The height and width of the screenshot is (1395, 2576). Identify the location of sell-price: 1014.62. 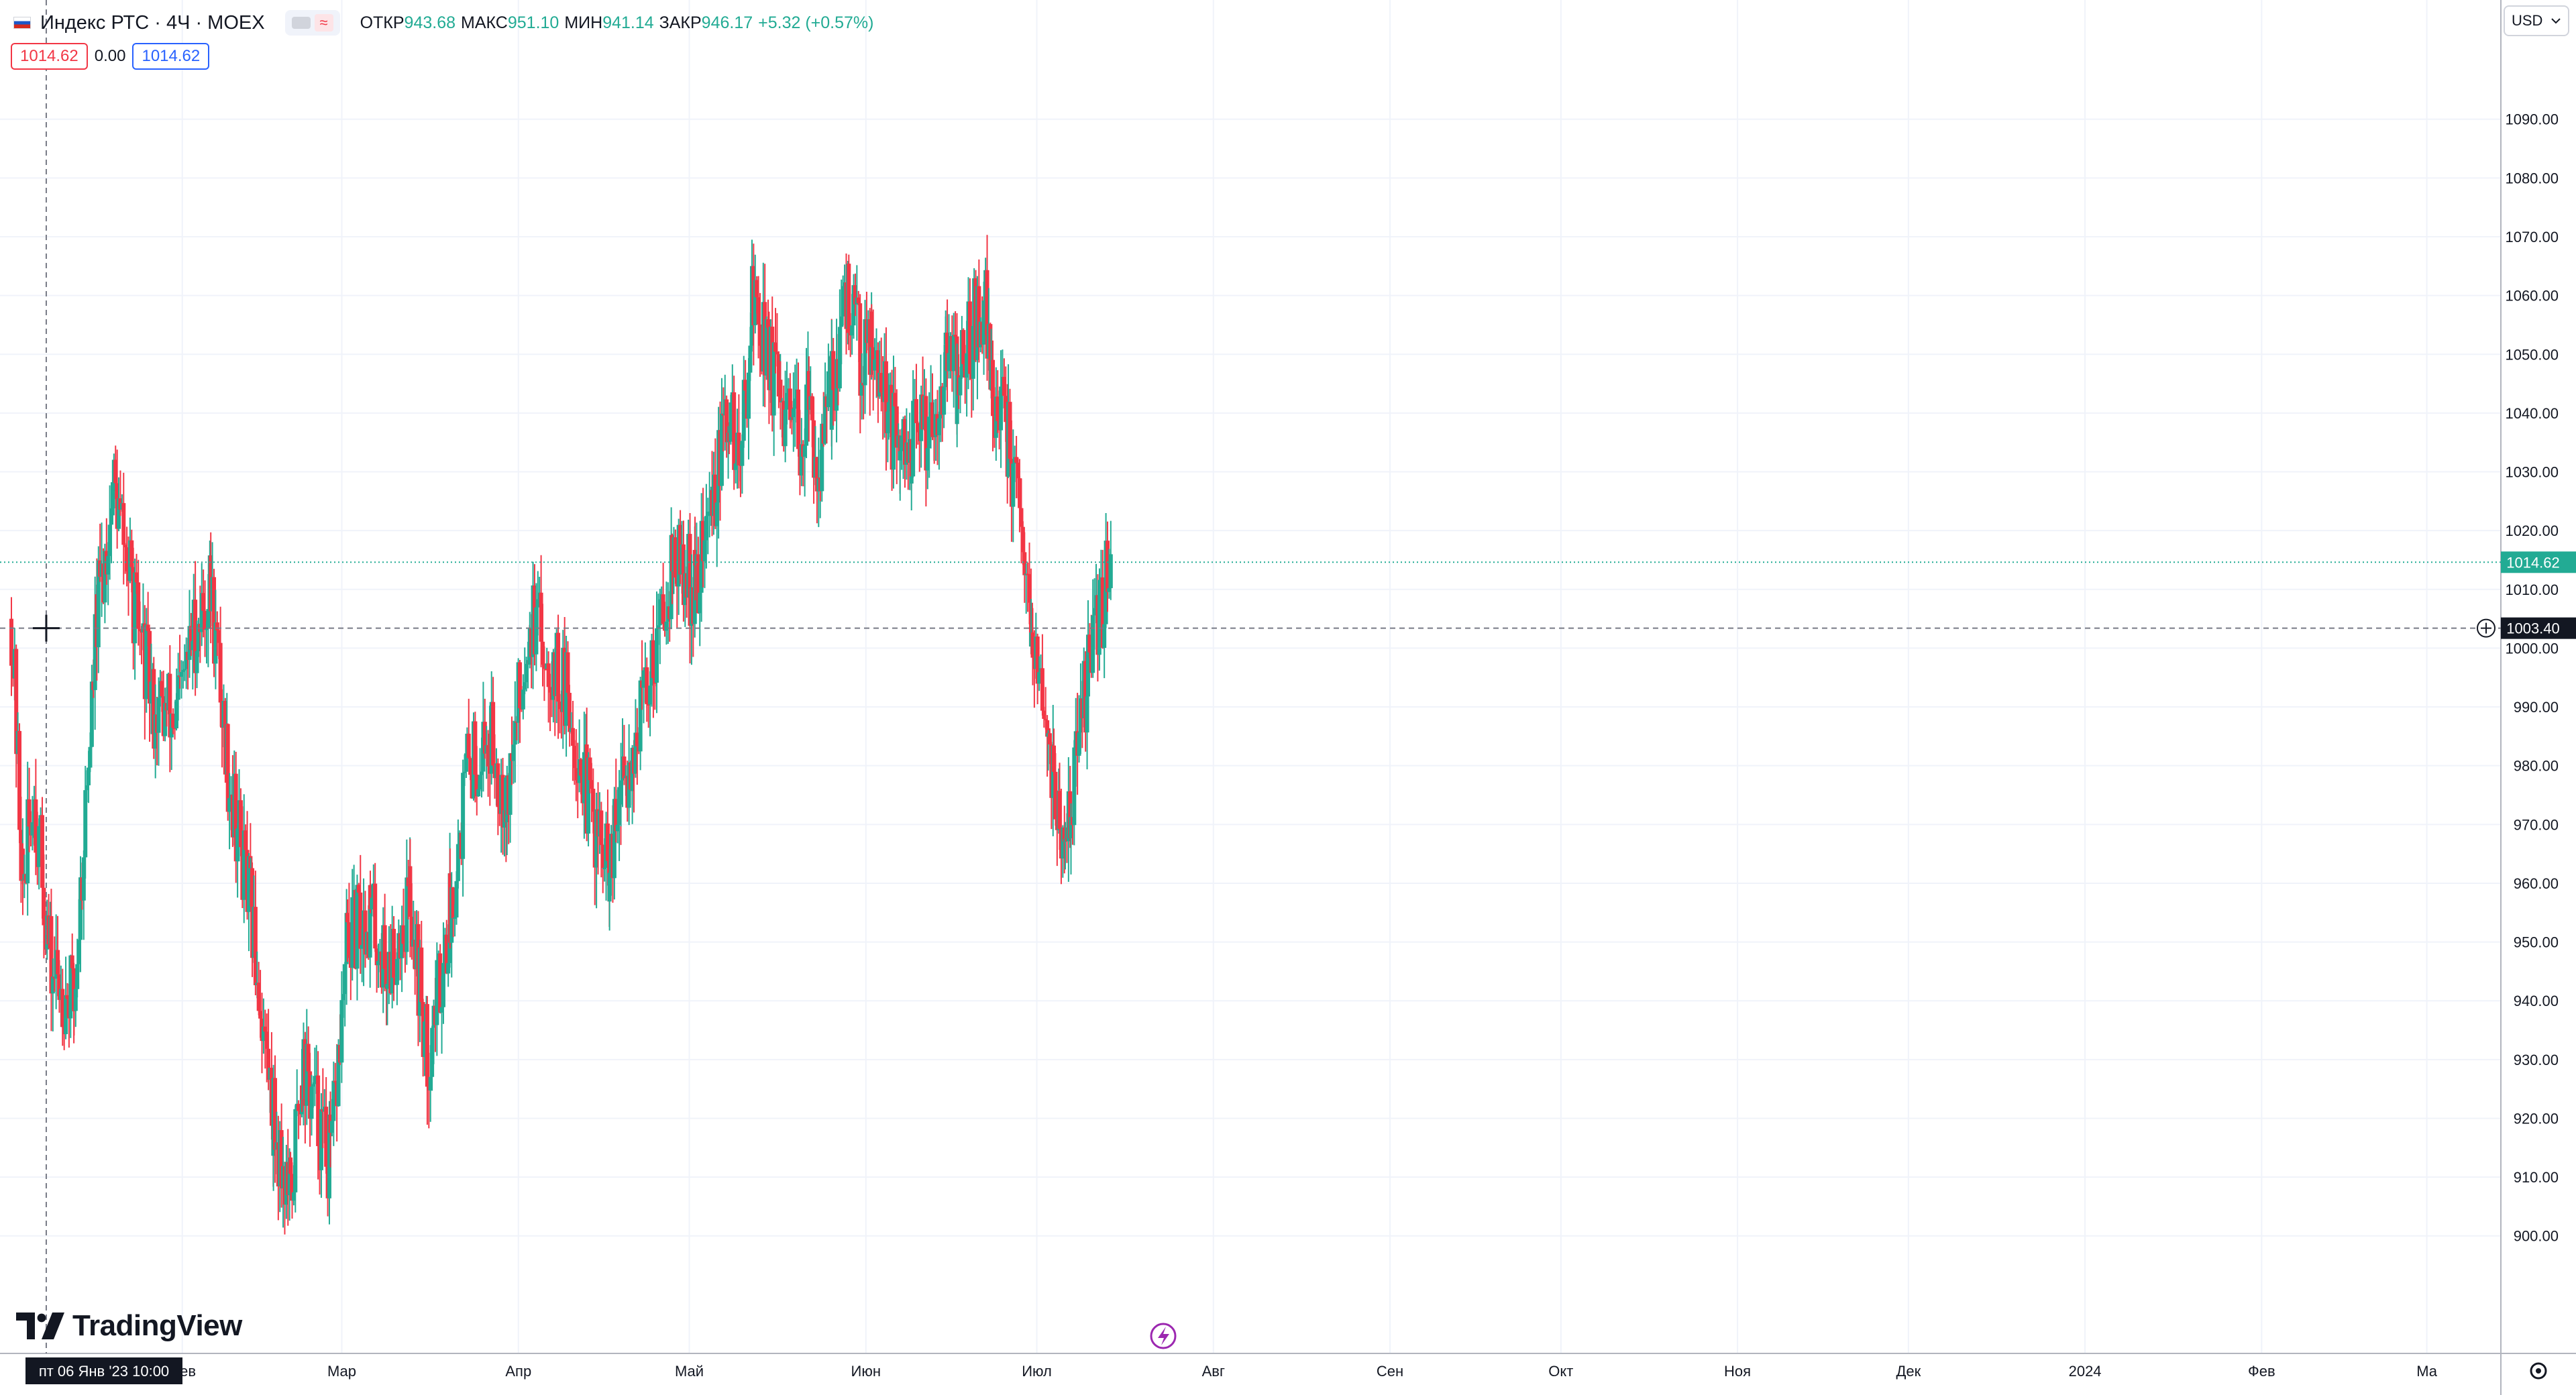
(49, 56).